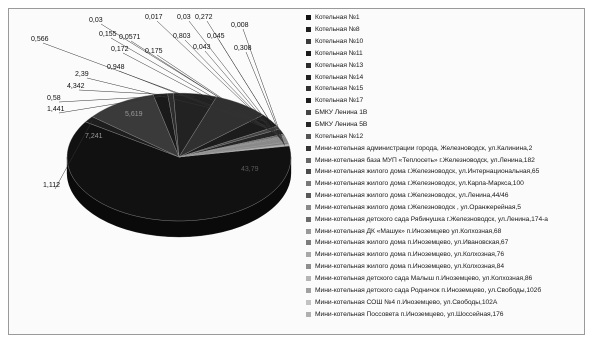 Image resolution: width=596 pixels, height=343 pixels. What do you see at coordinates (445, 125) in the screenshot?
I see `legend-item: БМКУ Ленина 5В` at bounding box center [445, 125].